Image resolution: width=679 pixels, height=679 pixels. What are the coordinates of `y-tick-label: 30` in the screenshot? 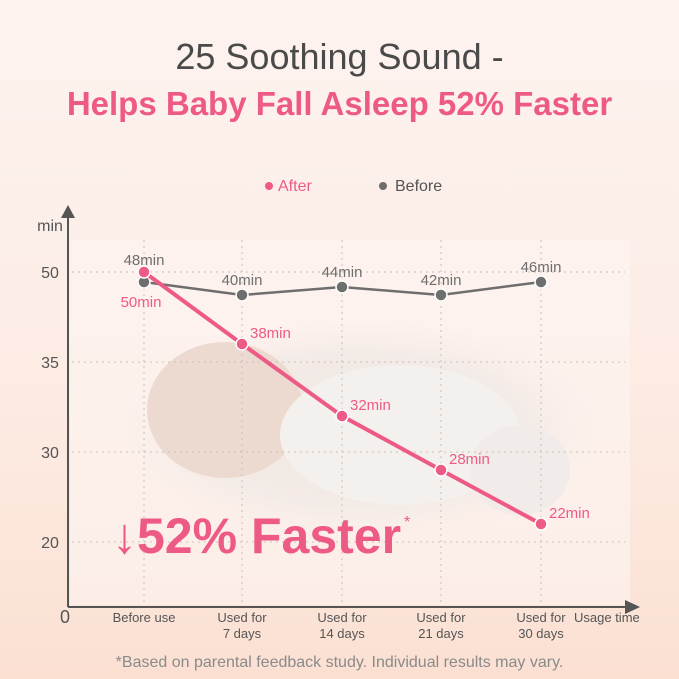 It's located at (50, 453).